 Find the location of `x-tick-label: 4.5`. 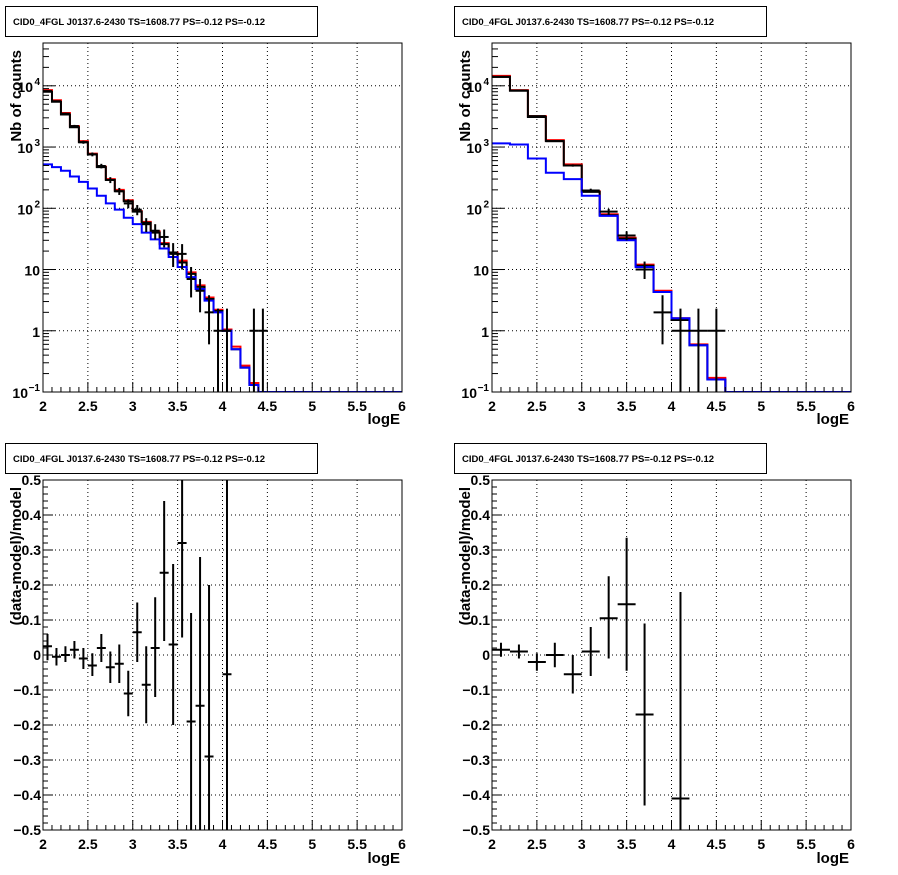

x-tick-label: 4.5 is located at coordinates (717, 406).